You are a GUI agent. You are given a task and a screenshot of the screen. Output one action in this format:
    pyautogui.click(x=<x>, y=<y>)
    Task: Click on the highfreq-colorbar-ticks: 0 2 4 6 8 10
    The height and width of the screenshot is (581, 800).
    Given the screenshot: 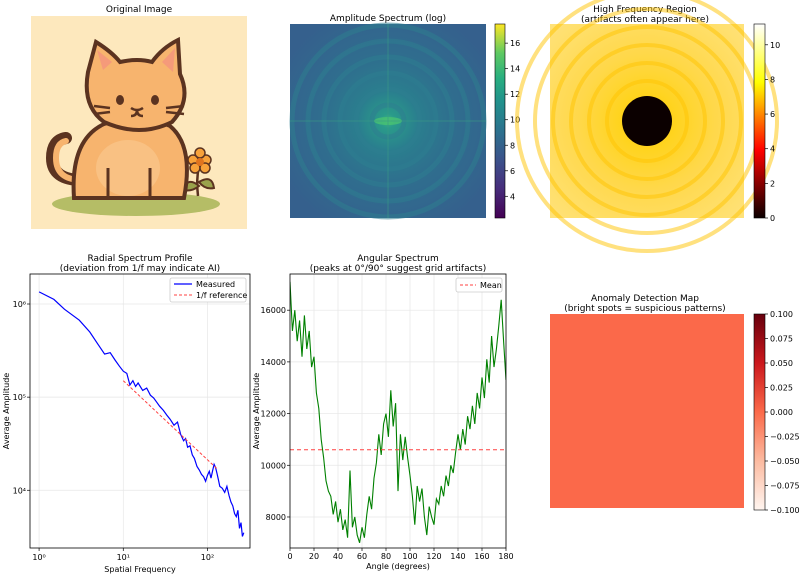 What is the action you would take?
    pyautogui.click(x=772, y=132)
    